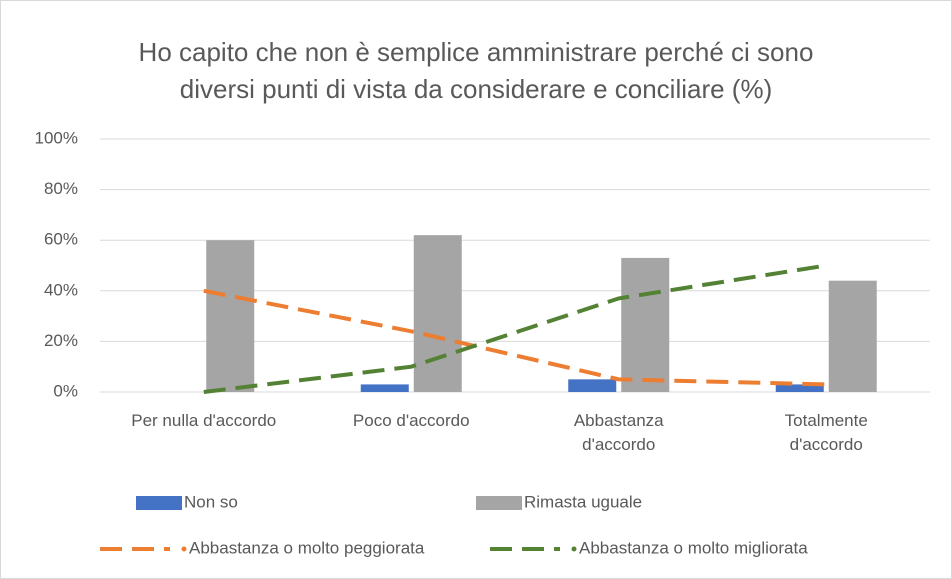 This screenshot has height=579, width=952. What do you see at coordinates (204, 420) in the screenshot?
I see `x-tick-label: Per nulla d'accordo` at bounding box center [204, 420].